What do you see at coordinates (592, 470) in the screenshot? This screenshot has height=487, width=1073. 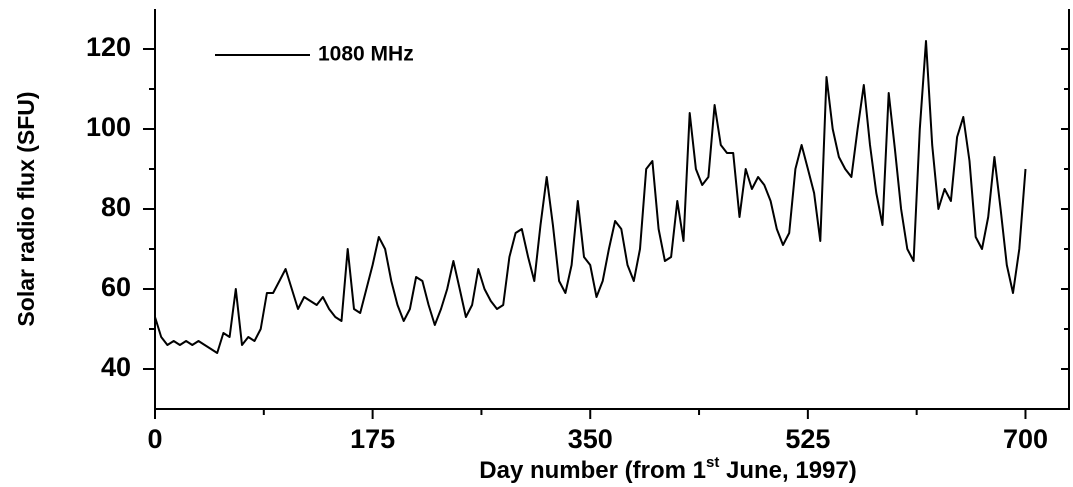 I see `x-axis-label-part: Day number (from 1` at bounding box center [592, 470].